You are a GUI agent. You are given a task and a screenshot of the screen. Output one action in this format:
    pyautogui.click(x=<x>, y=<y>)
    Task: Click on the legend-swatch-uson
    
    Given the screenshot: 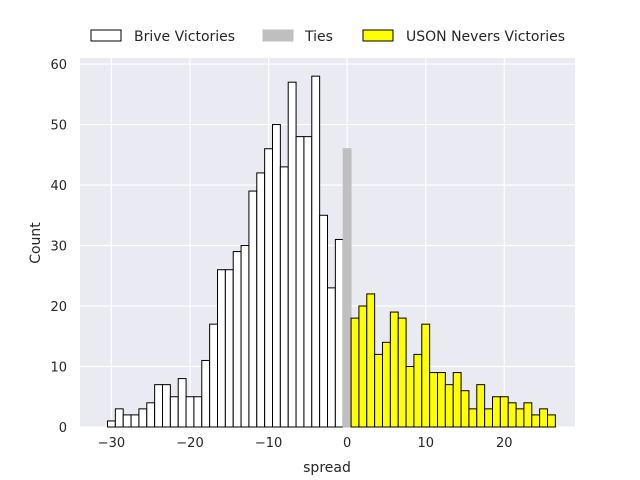 What is the action you would take?
    pyautogui.click(x=378, y=35)
    